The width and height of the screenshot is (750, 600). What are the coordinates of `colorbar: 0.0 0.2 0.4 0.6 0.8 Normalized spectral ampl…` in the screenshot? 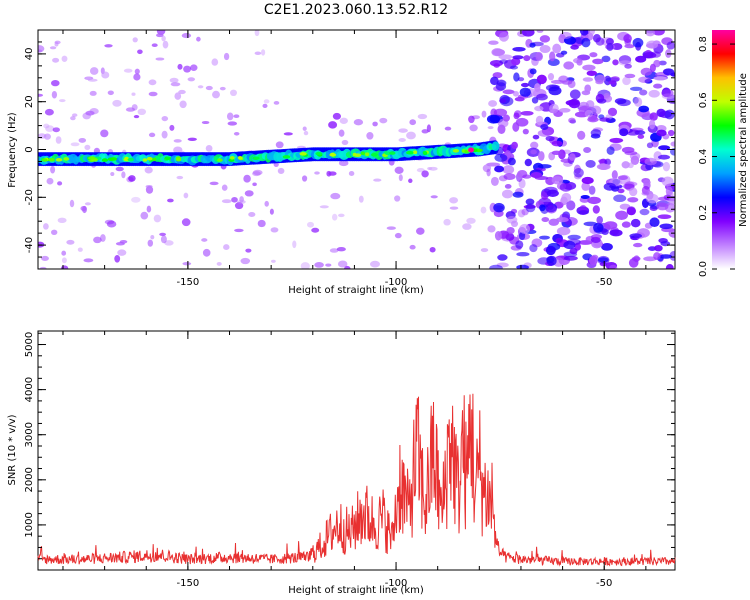 It's located at (723, 153).